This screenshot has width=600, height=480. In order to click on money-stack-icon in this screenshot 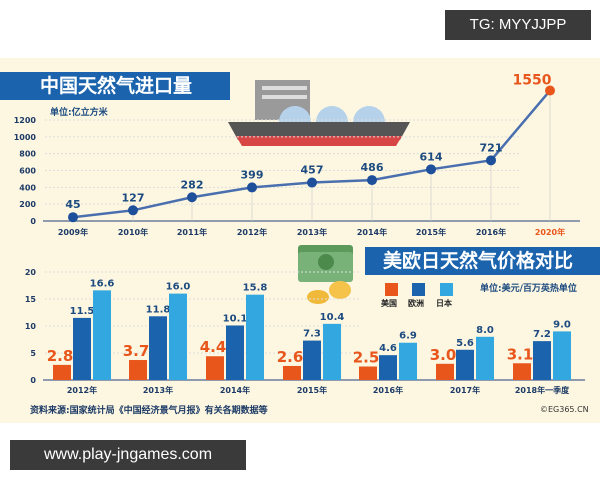, I will do `click(325, 263)`.